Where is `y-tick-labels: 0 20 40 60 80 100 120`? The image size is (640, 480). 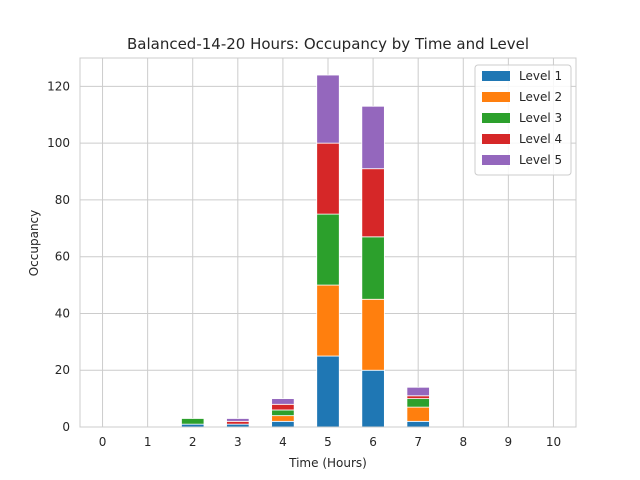
y-tick-labels: 0 20 40 60 80 100 120 is located at coordinates (58, 256).